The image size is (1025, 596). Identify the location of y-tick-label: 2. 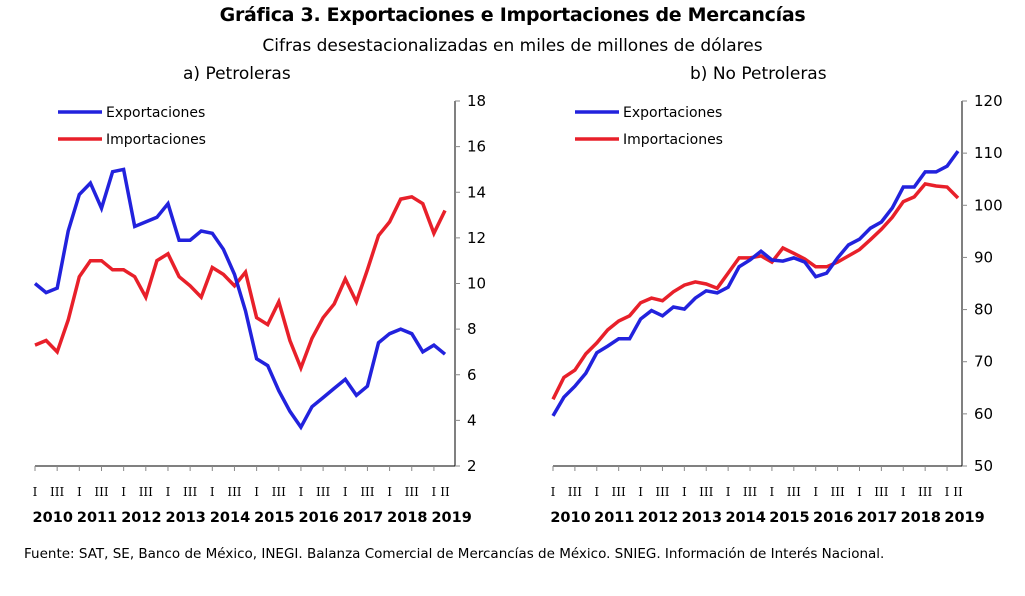
(472, 466).